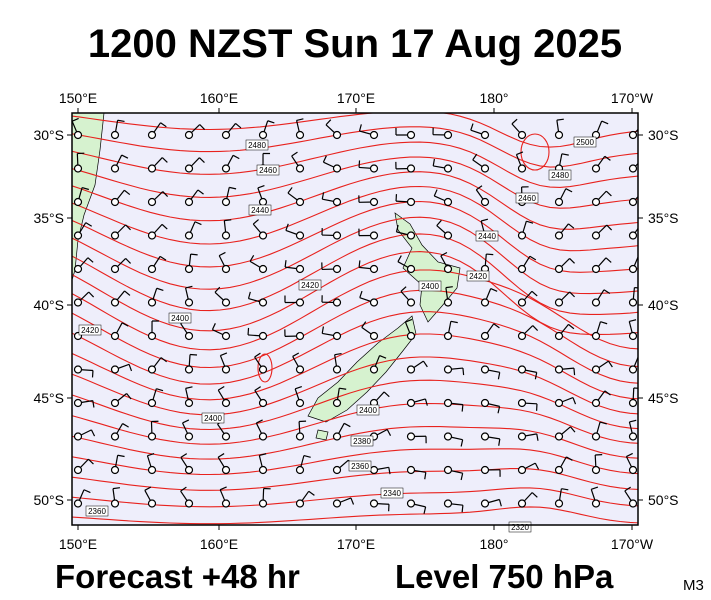 Image resolution: width=711 pixels, height=600 pixels. Describe the element at coordinates (48, 218) in the screenshot. I see `lat-label-left: 35°S` at that location.